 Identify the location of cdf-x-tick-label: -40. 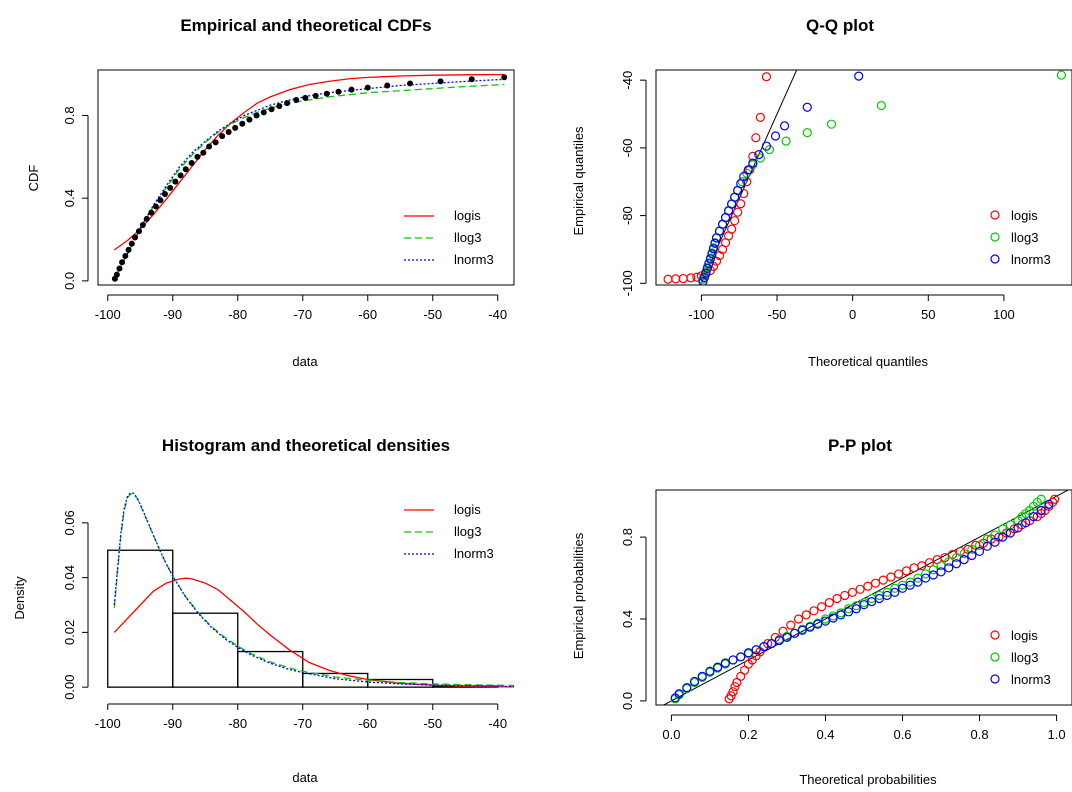
(497, 314).